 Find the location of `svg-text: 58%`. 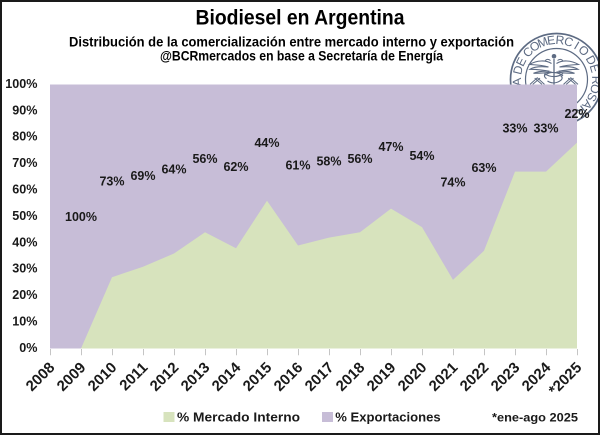

svg-text: 58% is located at coordinates (328, 162).